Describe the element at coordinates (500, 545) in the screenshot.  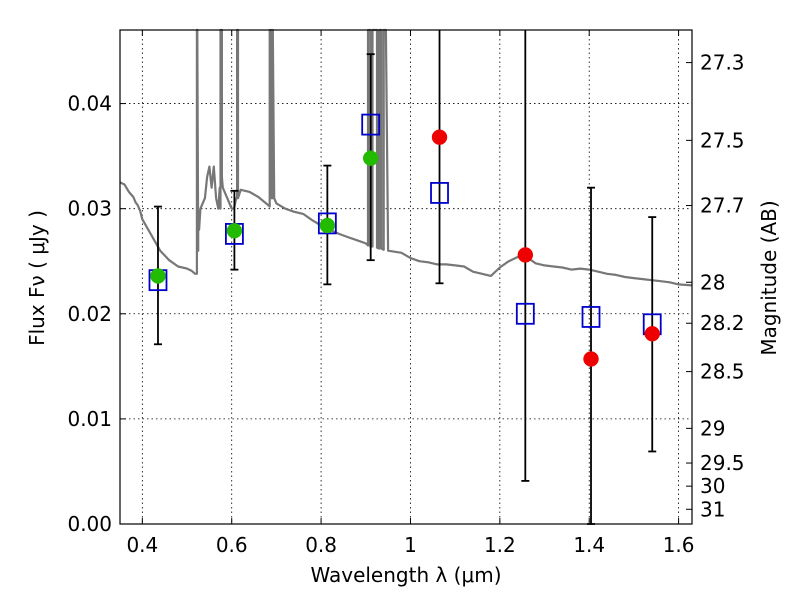
I see `x-tick-label: 1.2` at that location.